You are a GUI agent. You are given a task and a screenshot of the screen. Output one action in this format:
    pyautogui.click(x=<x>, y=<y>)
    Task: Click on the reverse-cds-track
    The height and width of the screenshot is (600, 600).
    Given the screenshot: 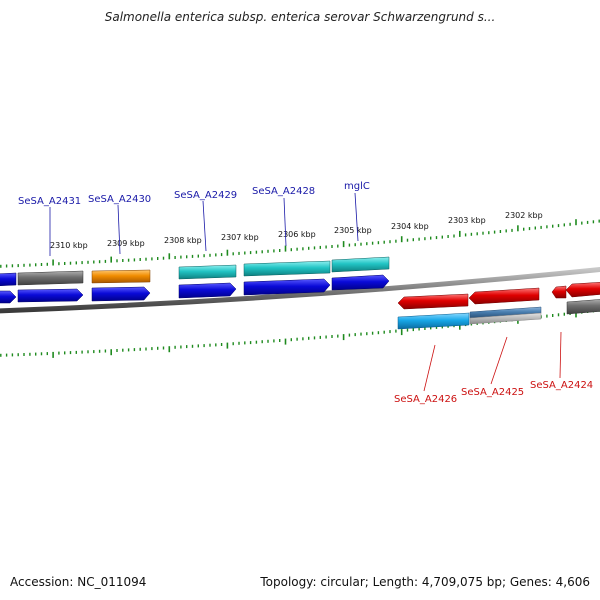 What is the action you would take?
    pyautogui.click(x=498, y=296)
    